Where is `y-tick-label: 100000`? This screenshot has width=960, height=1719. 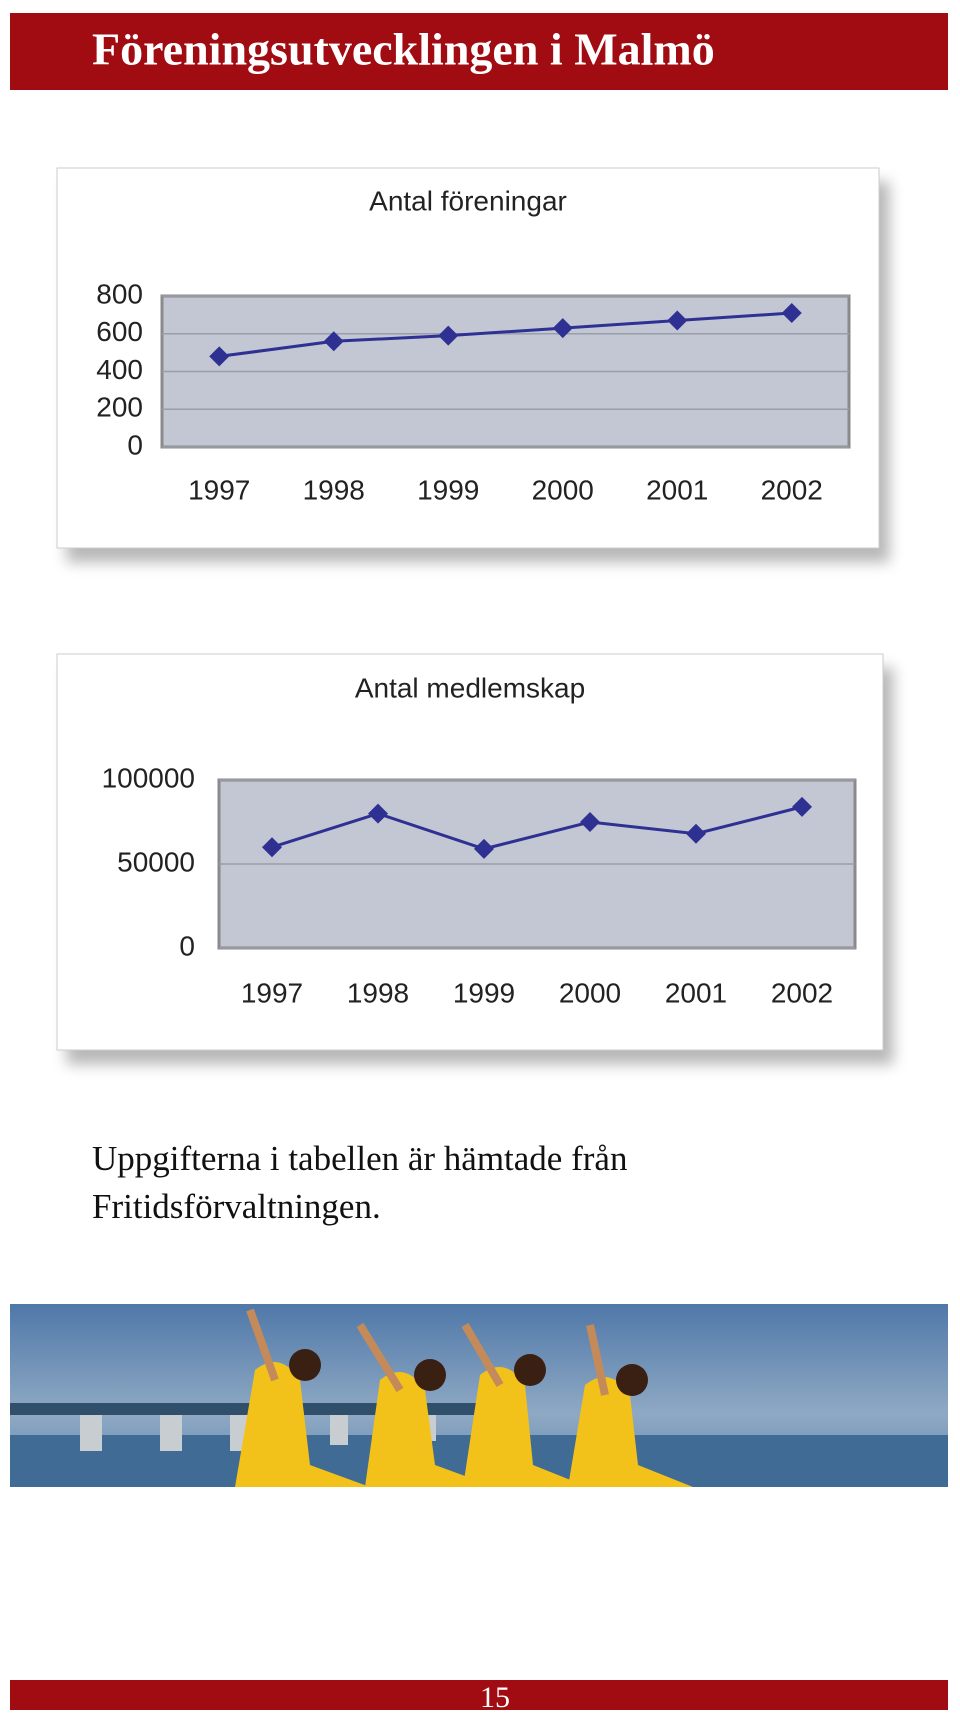 y-tick-label: 100000 is located at coordinates (148, 777).